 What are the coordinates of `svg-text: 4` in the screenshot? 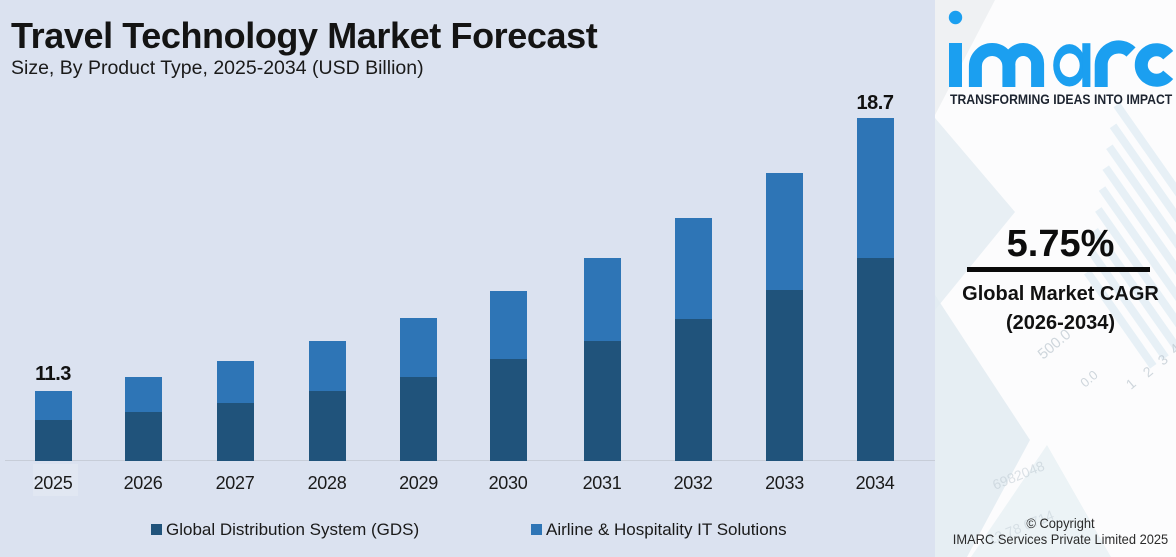 It's located at (1171, 348).